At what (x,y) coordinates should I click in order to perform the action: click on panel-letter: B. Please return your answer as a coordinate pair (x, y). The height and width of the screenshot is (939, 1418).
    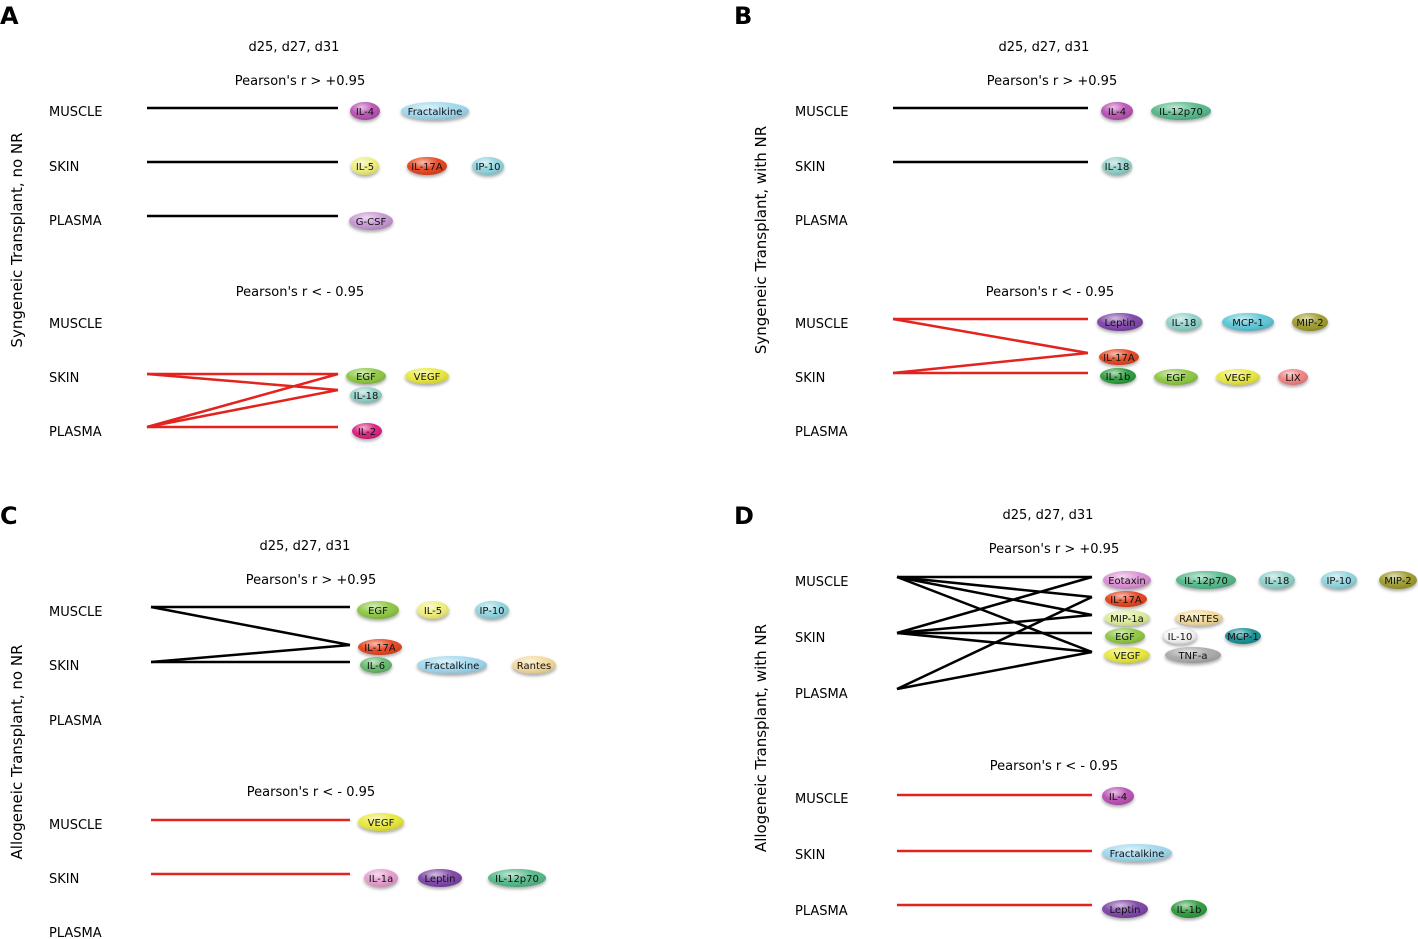
    Looking at the image, I should click on (743, 16).